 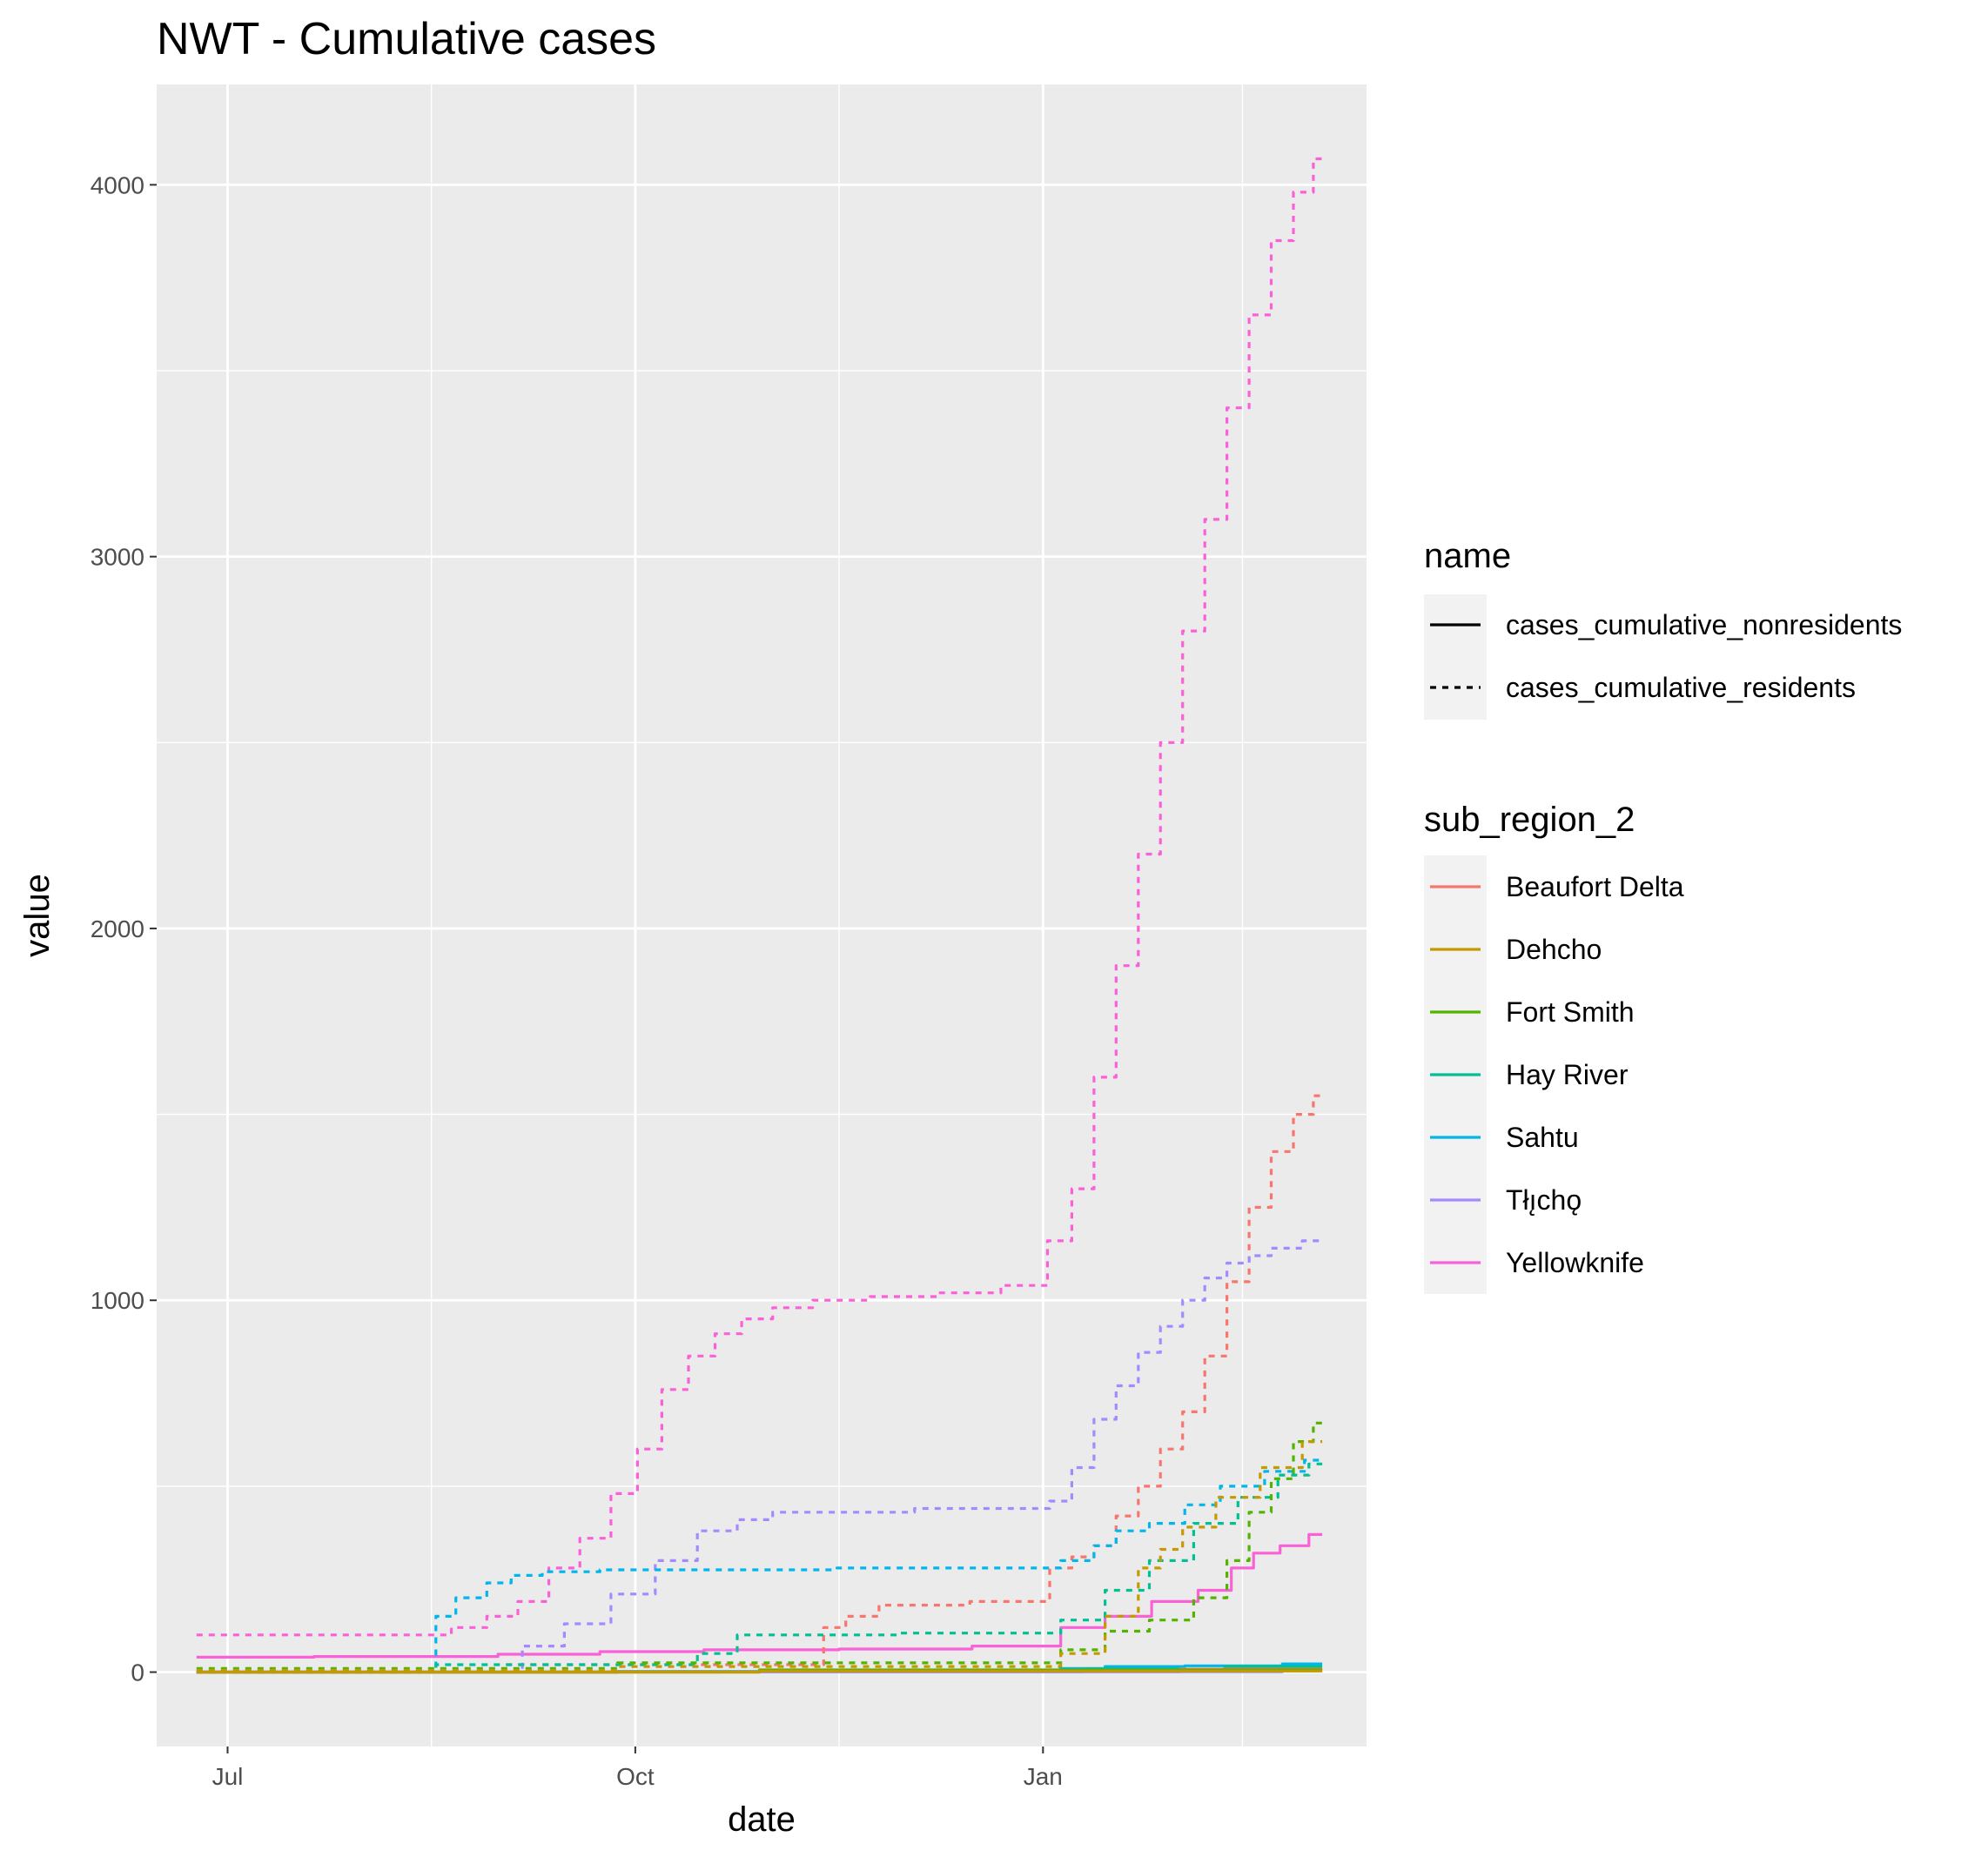 What do you see at coordinates (762, 1819) in the screenshot?
I see `x-axis-title: date` at bounding box center [762, 1819].